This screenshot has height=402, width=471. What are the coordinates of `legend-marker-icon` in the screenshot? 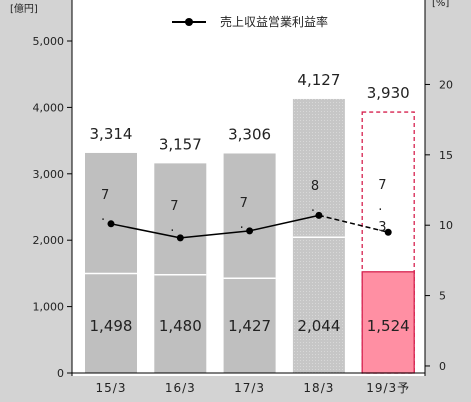 It's located at (189, 22).